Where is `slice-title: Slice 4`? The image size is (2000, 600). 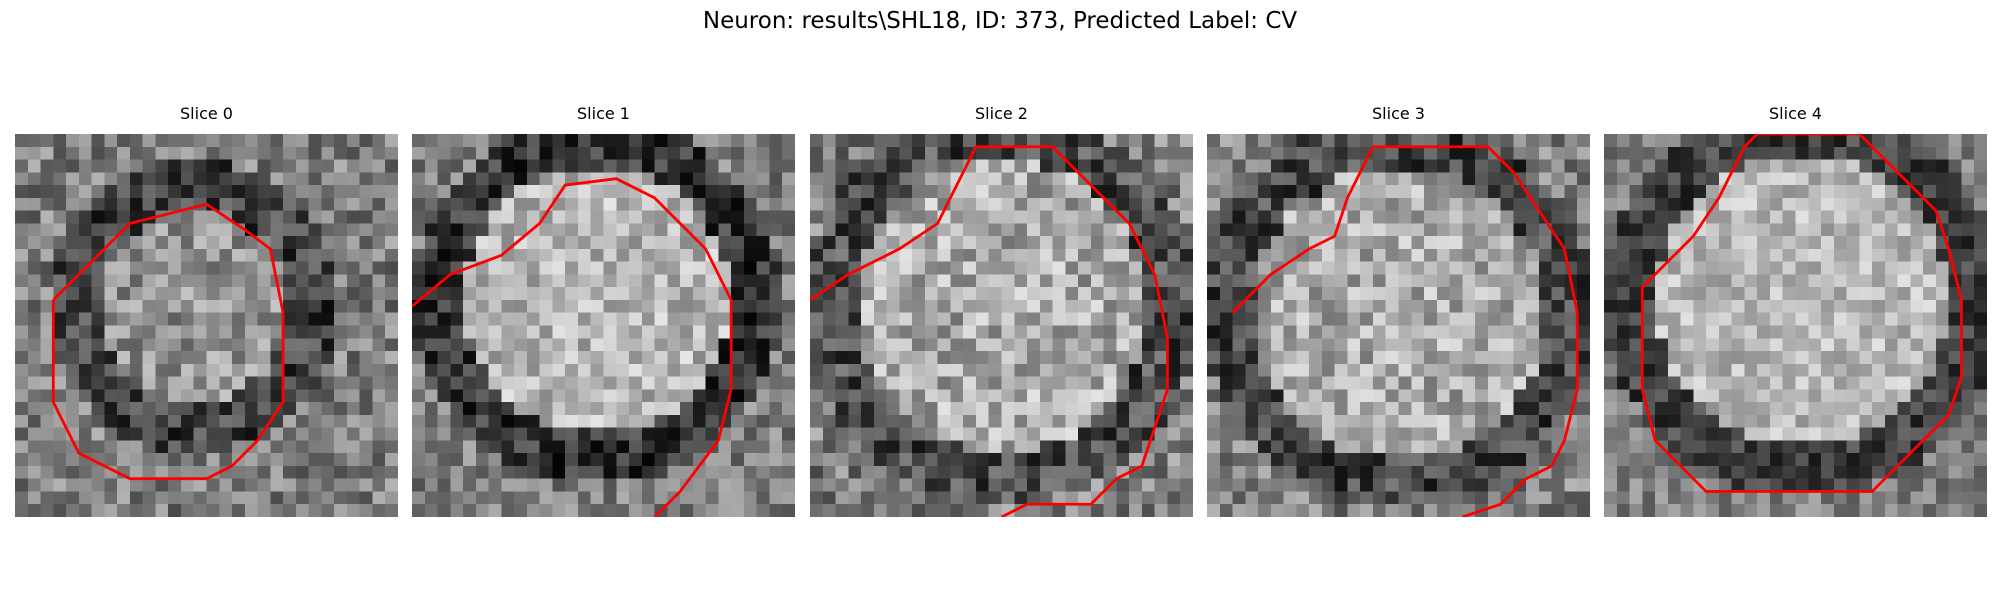 slice-title: Slice 4 is located at coordinates (1795, 113).